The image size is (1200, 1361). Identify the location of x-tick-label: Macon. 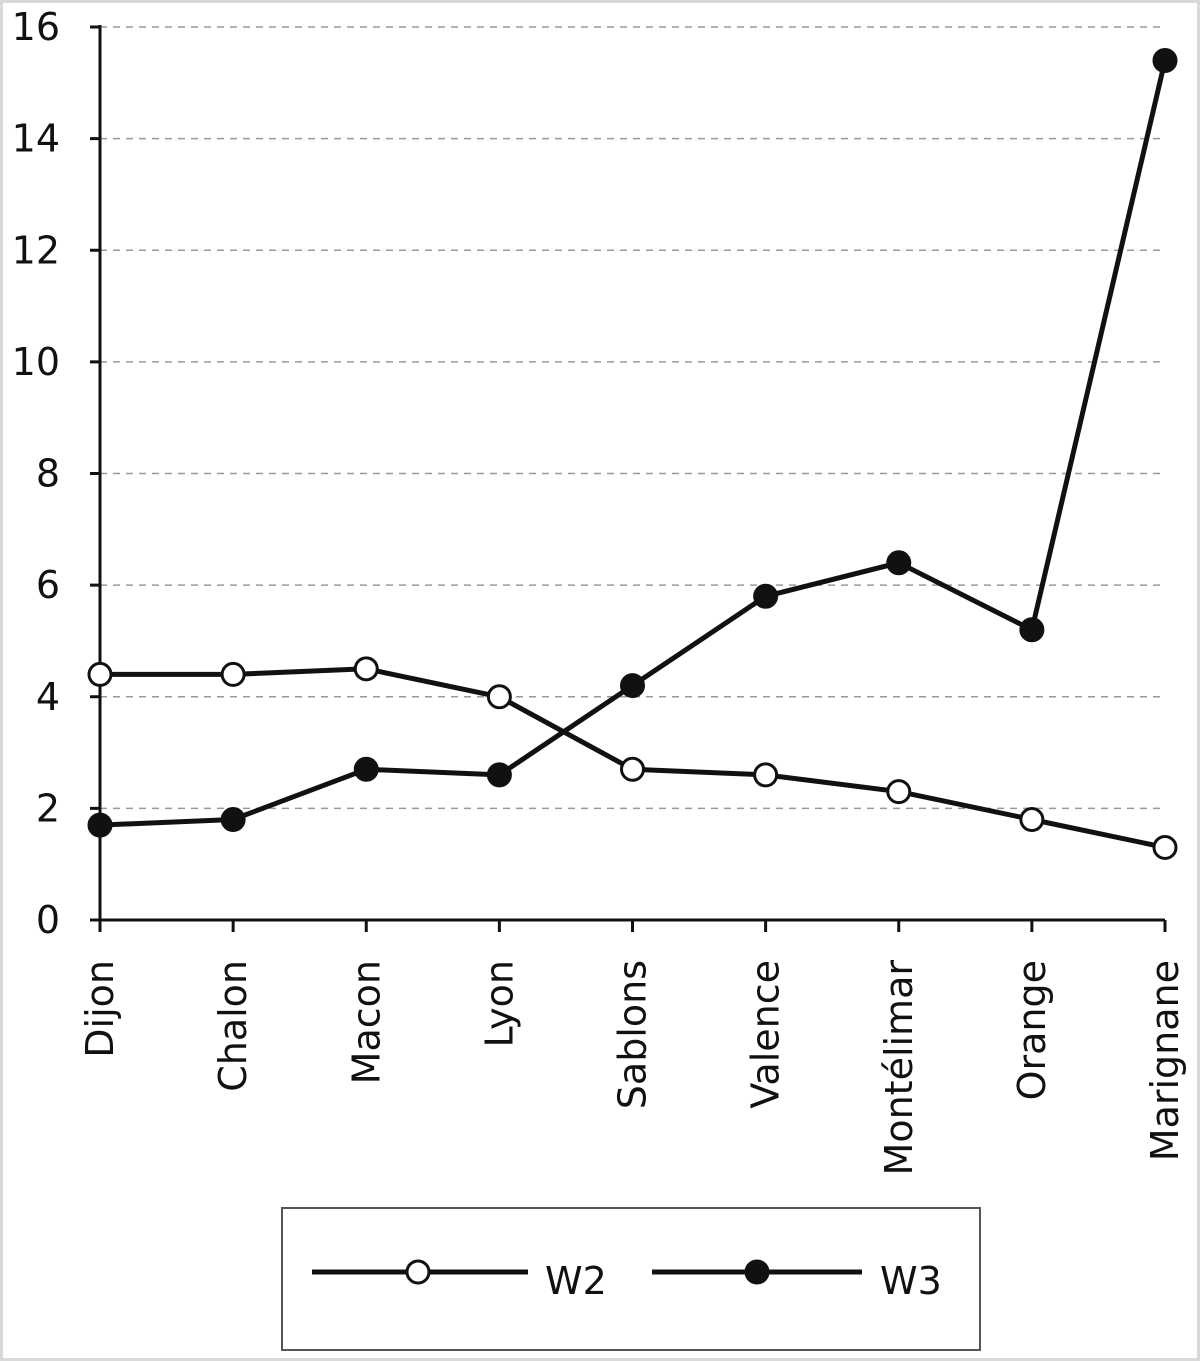
(366, 1022).